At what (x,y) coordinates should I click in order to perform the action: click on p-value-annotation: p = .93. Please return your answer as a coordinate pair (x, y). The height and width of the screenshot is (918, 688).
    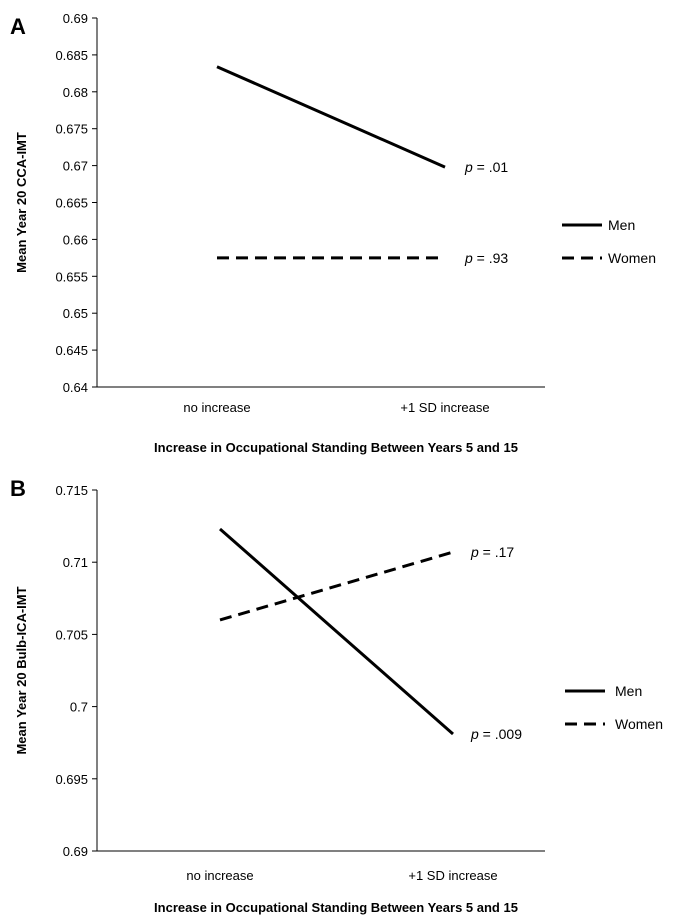
    Looking at the image, I should click on (486, 258).